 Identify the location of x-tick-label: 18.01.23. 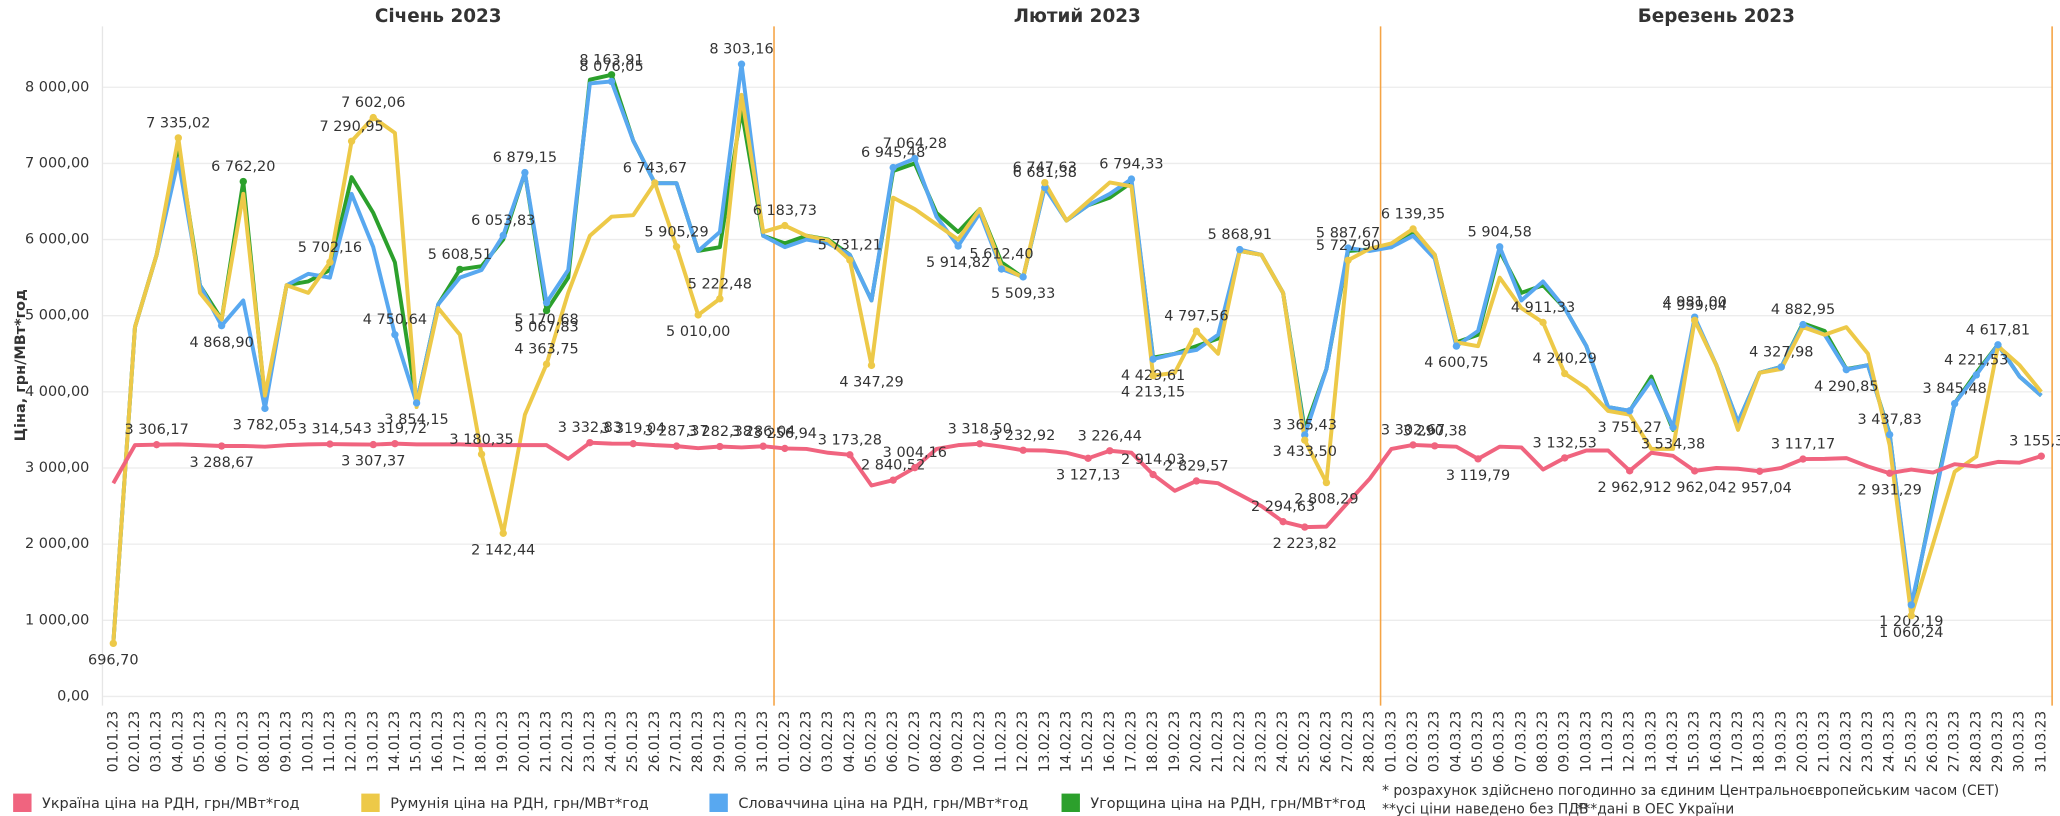
(482, 741).